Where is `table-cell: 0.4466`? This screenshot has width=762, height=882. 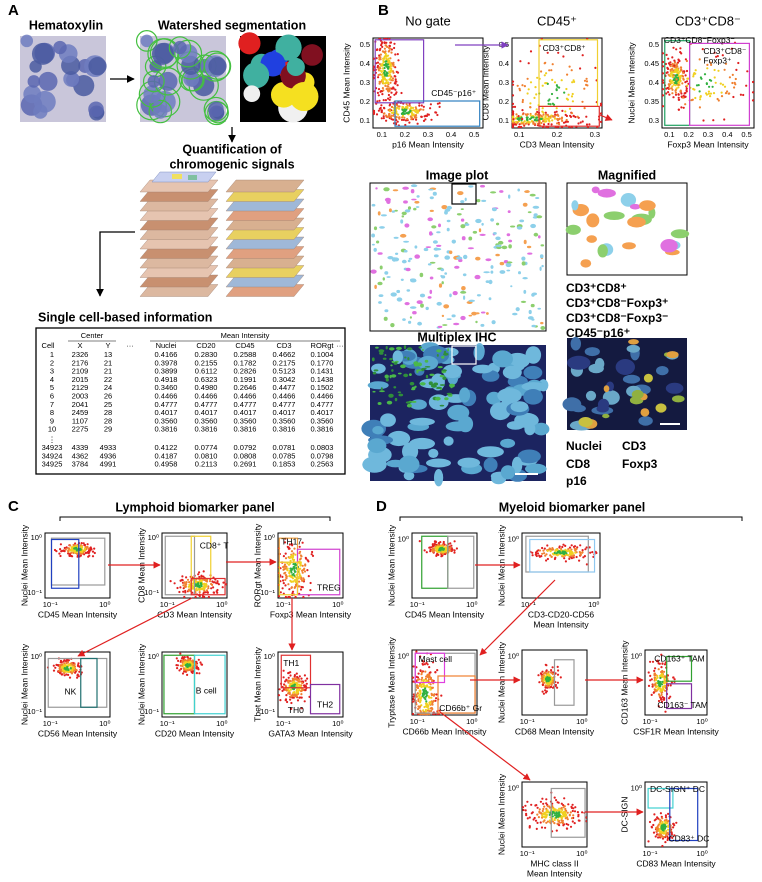
table-cell: 0.4466 is located at coordinates (245, 395).